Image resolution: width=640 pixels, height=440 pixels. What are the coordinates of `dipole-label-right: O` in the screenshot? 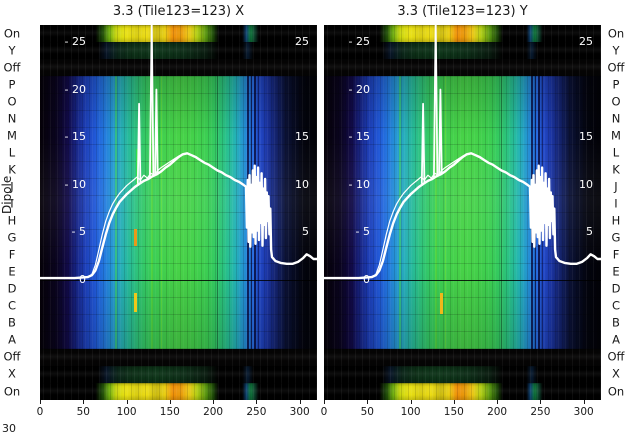 It's located at (616, 100).